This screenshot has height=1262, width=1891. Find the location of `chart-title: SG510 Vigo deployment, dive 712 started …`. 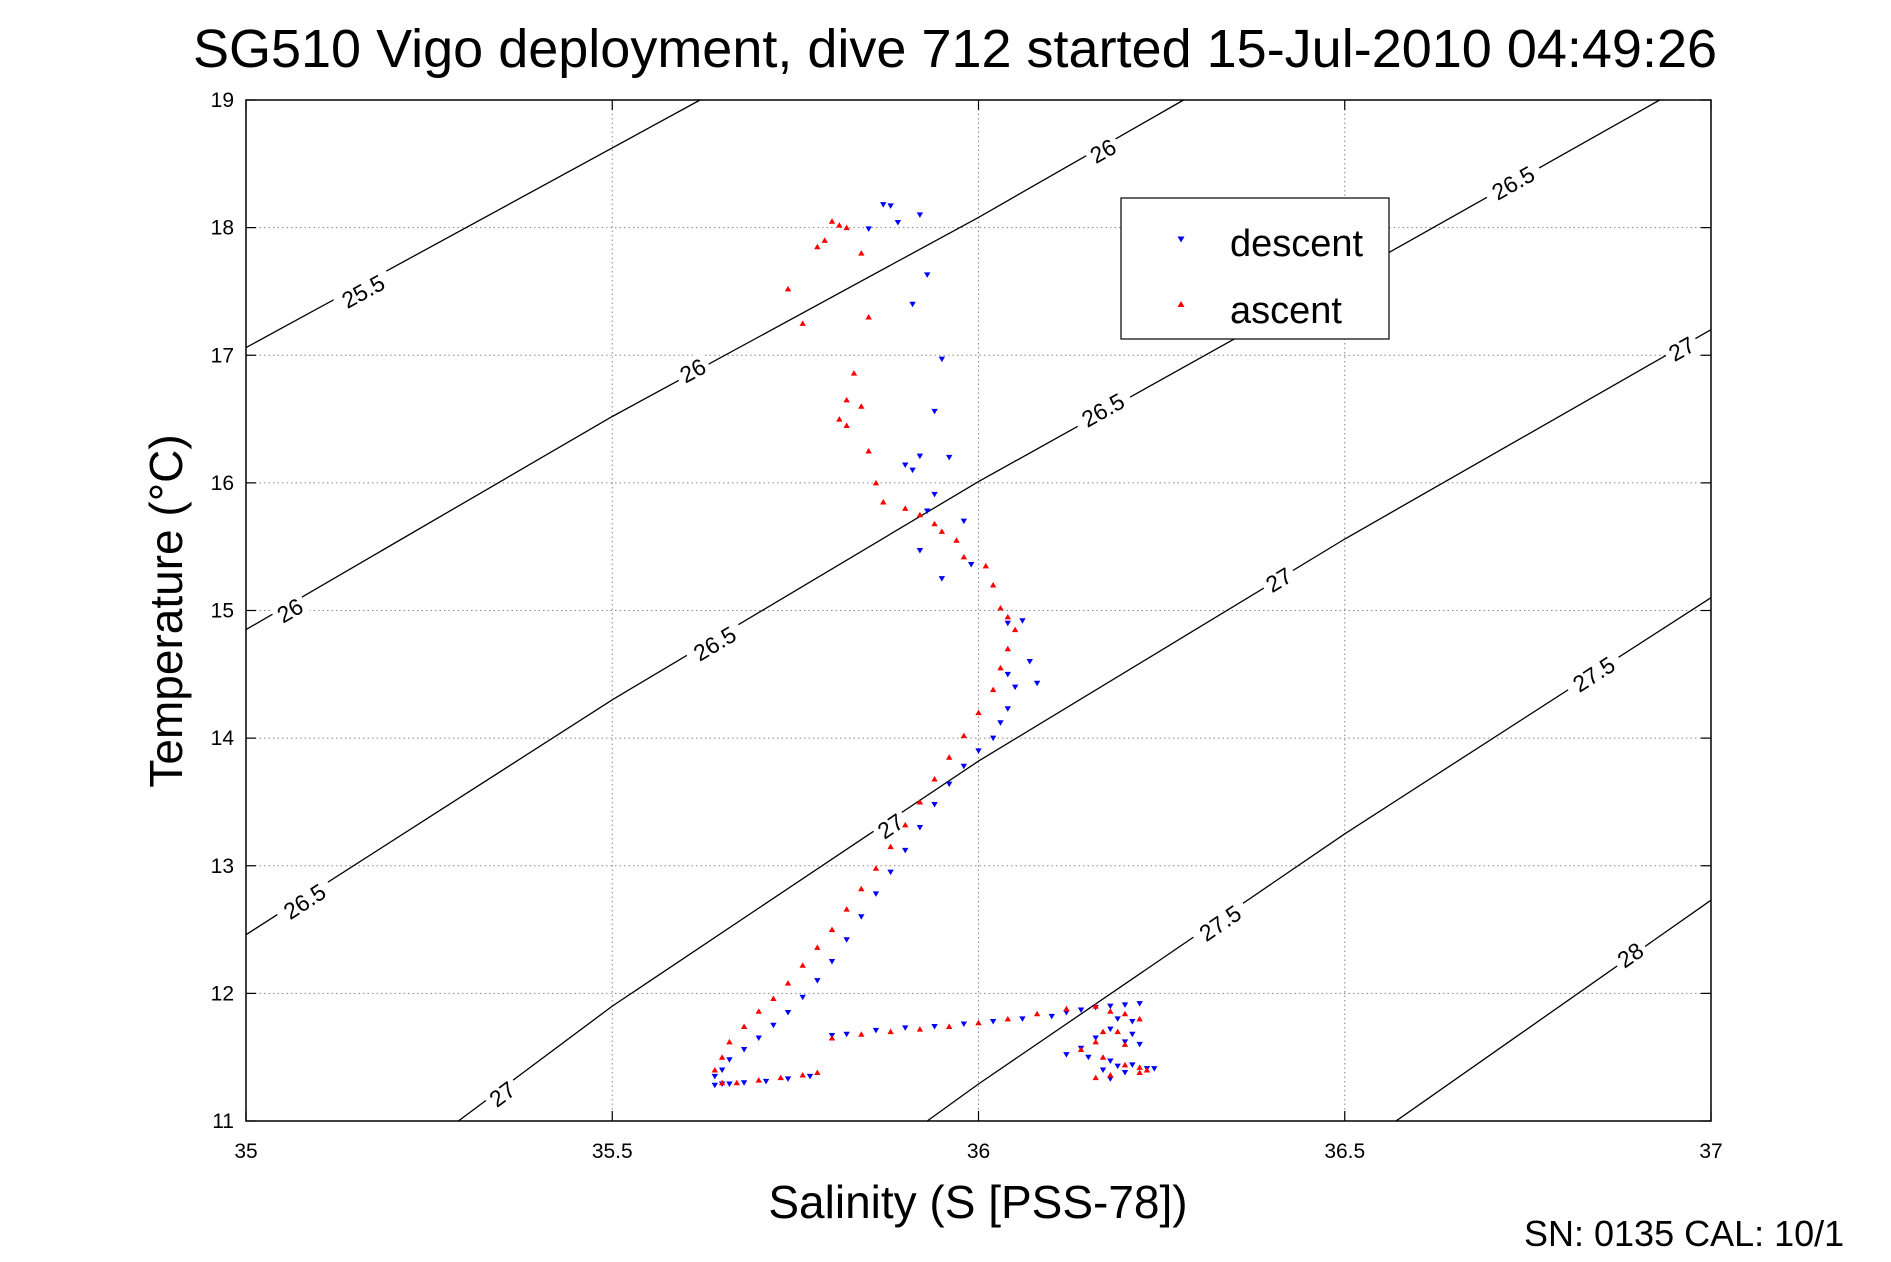

chart-title: SG510 Vigo deployment, dive 712 started … is located at coordinates (955, 49).